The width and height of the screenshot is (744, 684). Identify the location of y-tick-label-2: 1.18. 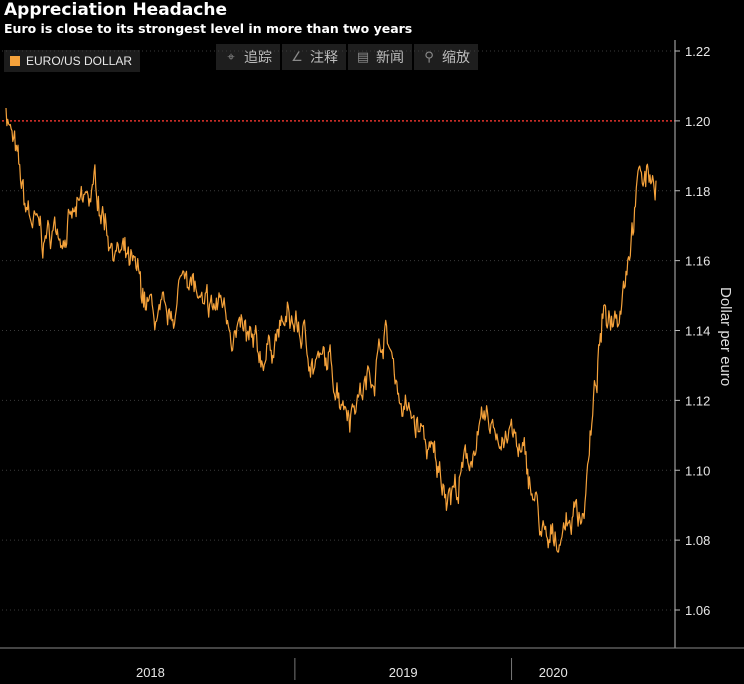
(697, 191).